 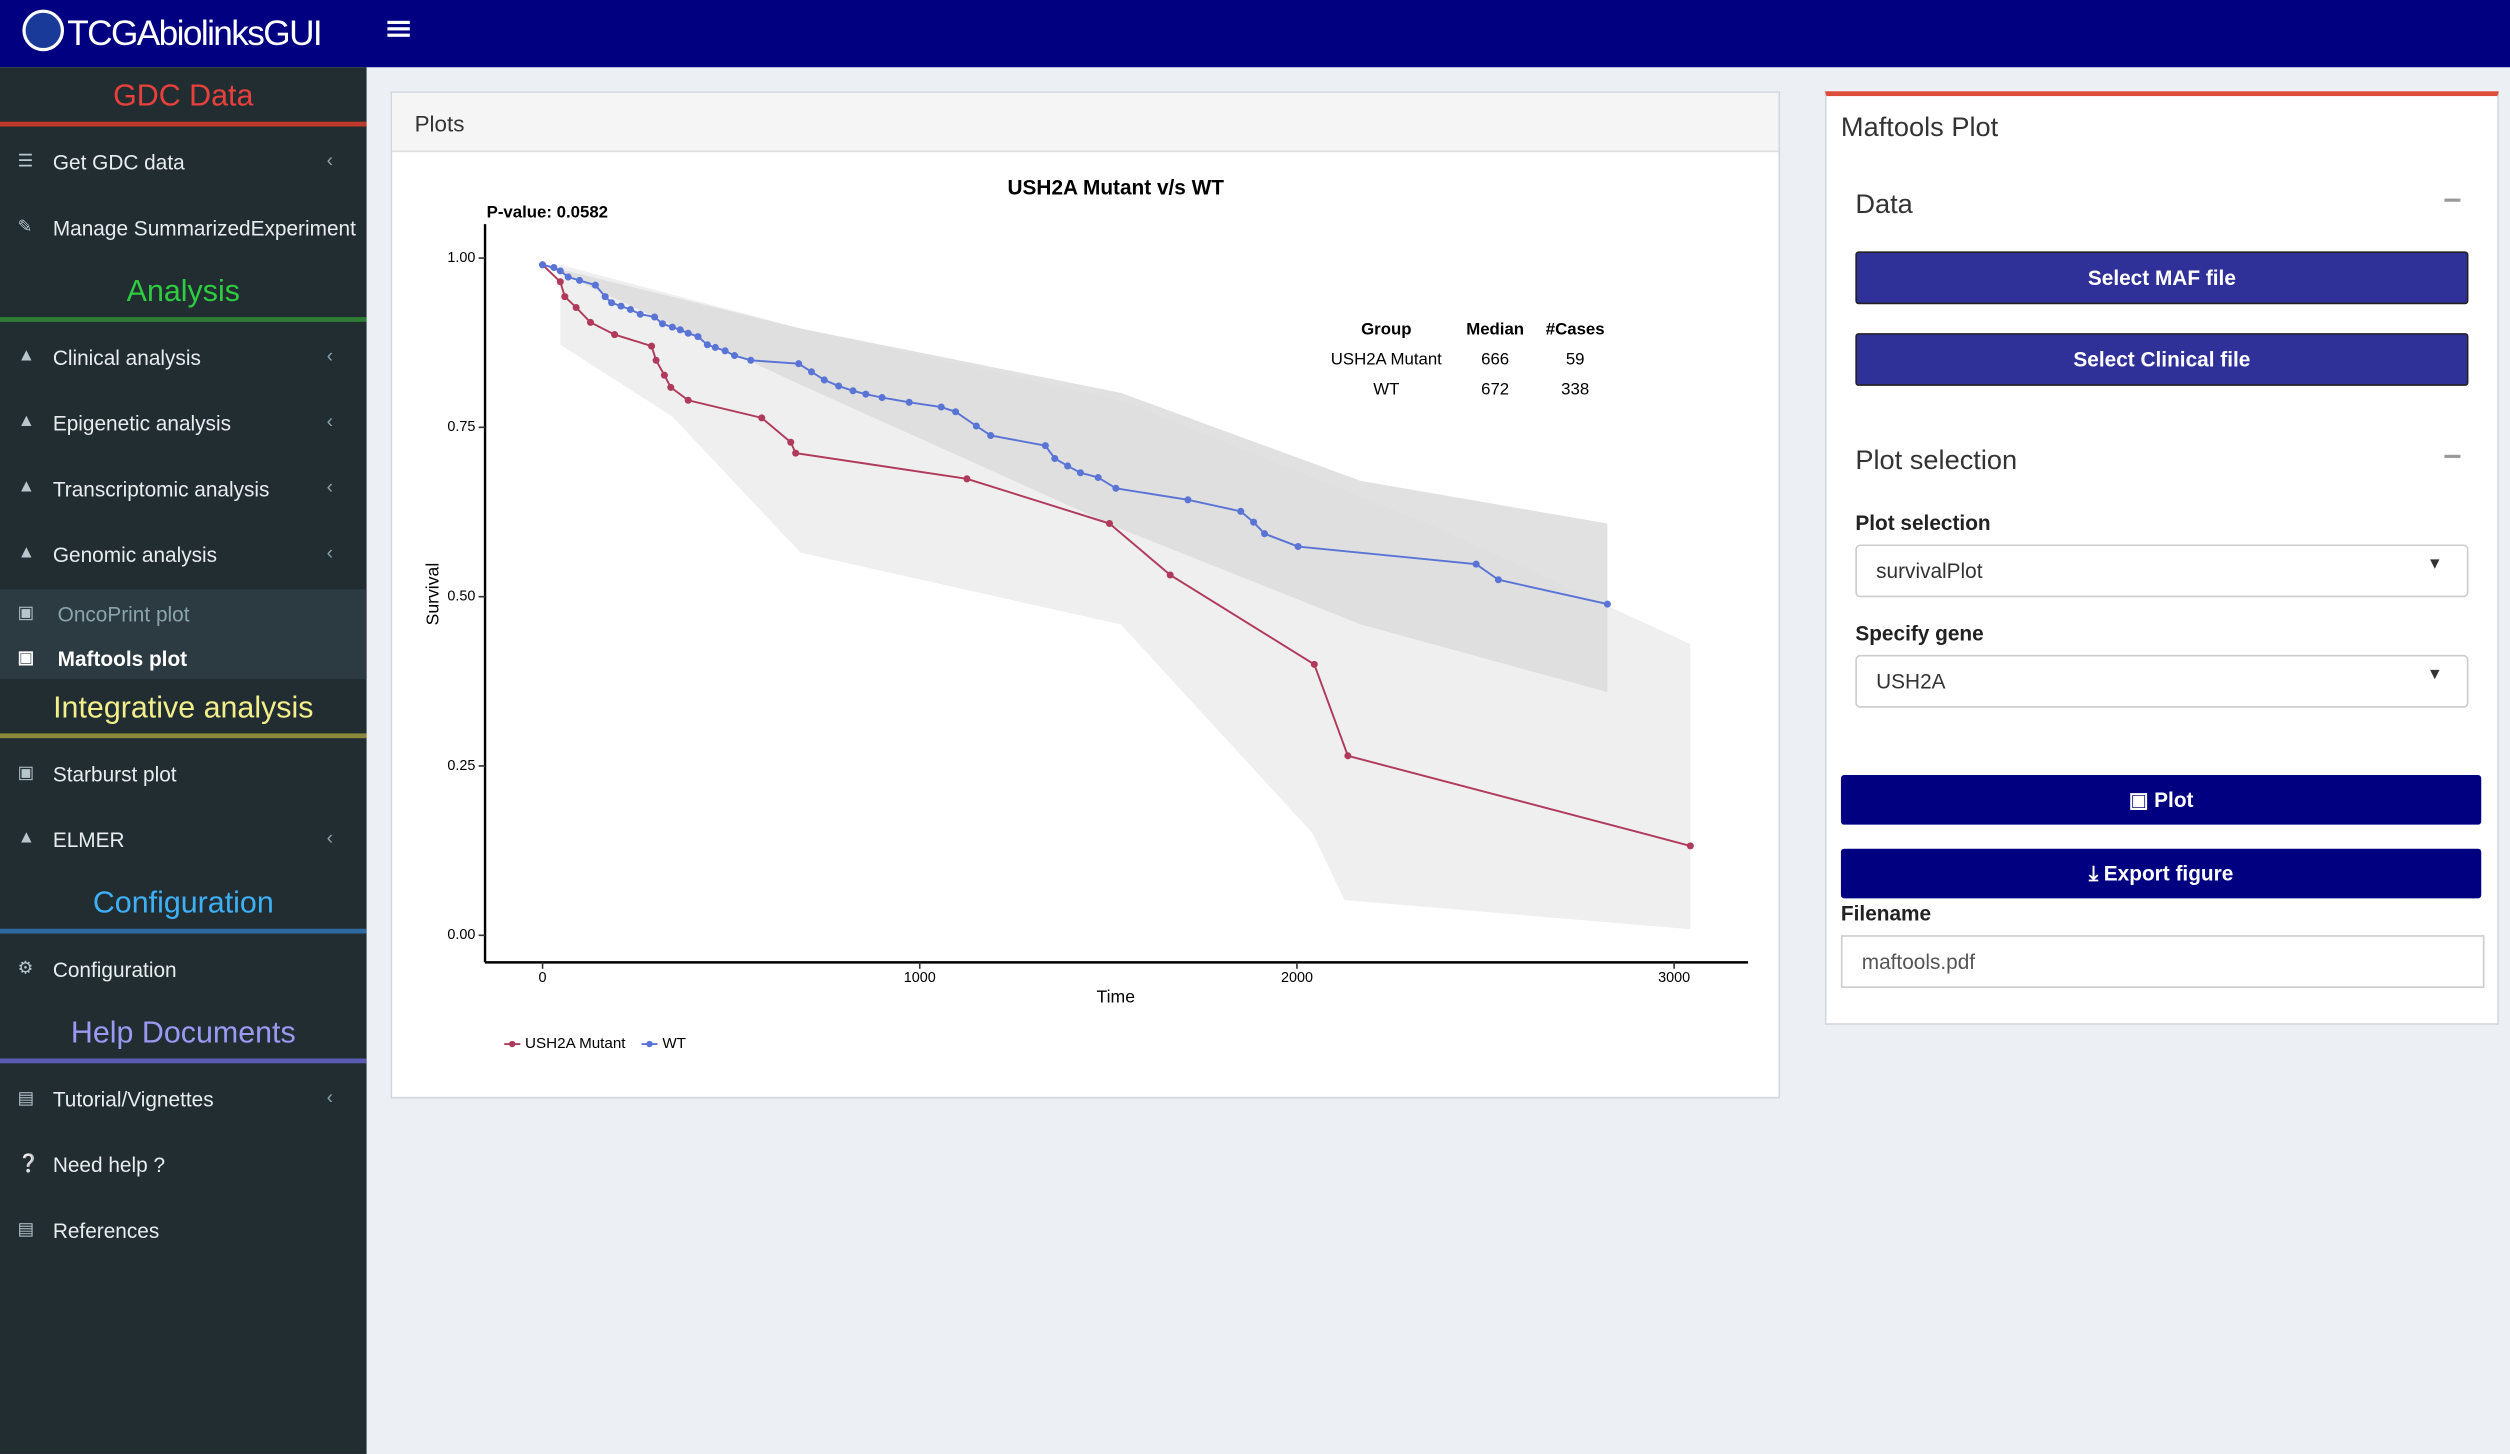 I want to click on menu-item: ⚙ Configuration, so click(x=97, y=969).